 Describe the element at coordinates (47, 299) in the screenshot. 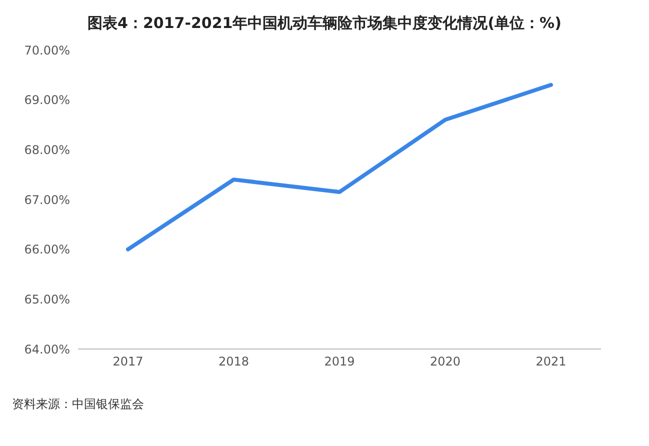

I see `y-tick-label: 65.00%` at that location.